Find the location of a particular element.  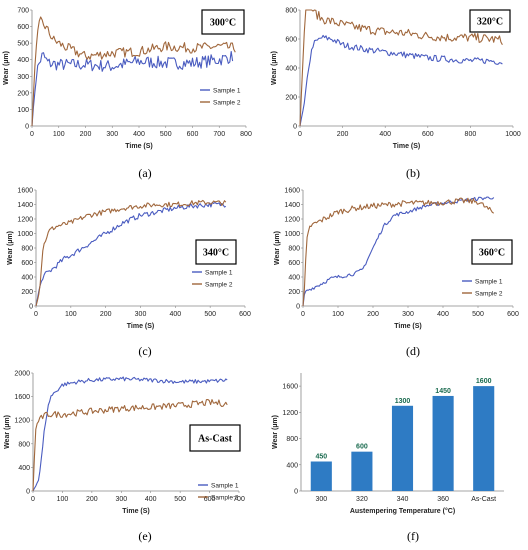

annotation-box is located at coordinates (216, 252).